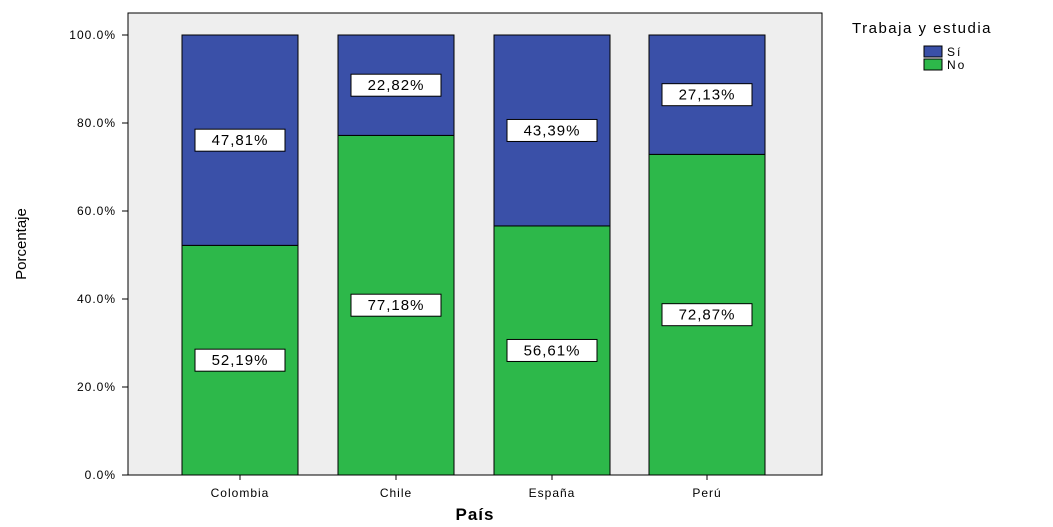  Describe the element at coordinates (933, 64) in the screenshot. I see `legend-swatch-no` at that location.